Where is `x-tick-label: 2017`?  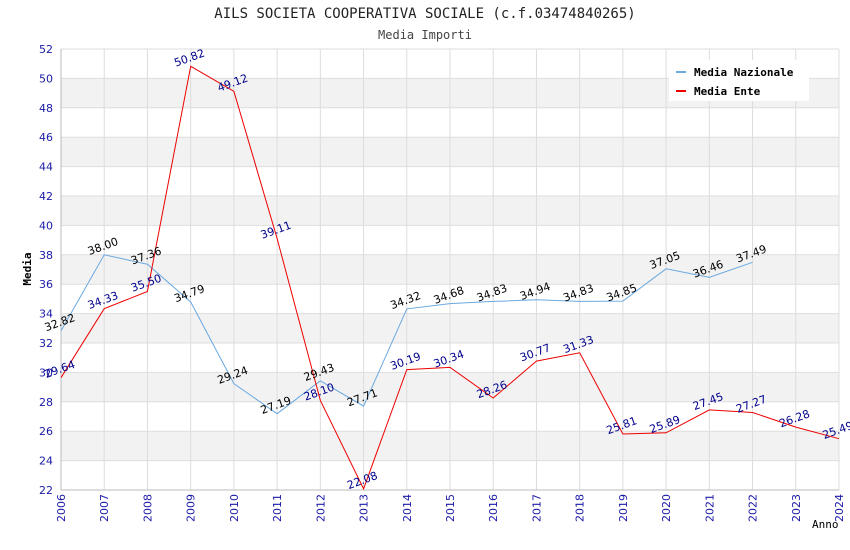
x-tick-label: 2017 is located at coordinates (536, 508).